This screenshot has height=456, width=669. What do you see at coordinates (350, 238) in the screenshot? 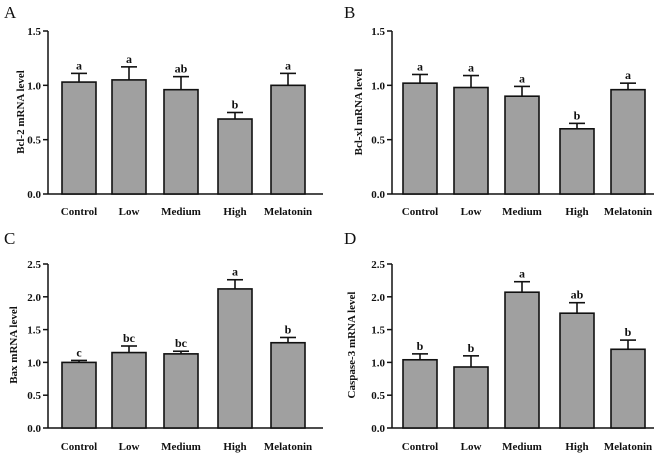
I see `panel-letter: D` at bounding box center [350, 238].